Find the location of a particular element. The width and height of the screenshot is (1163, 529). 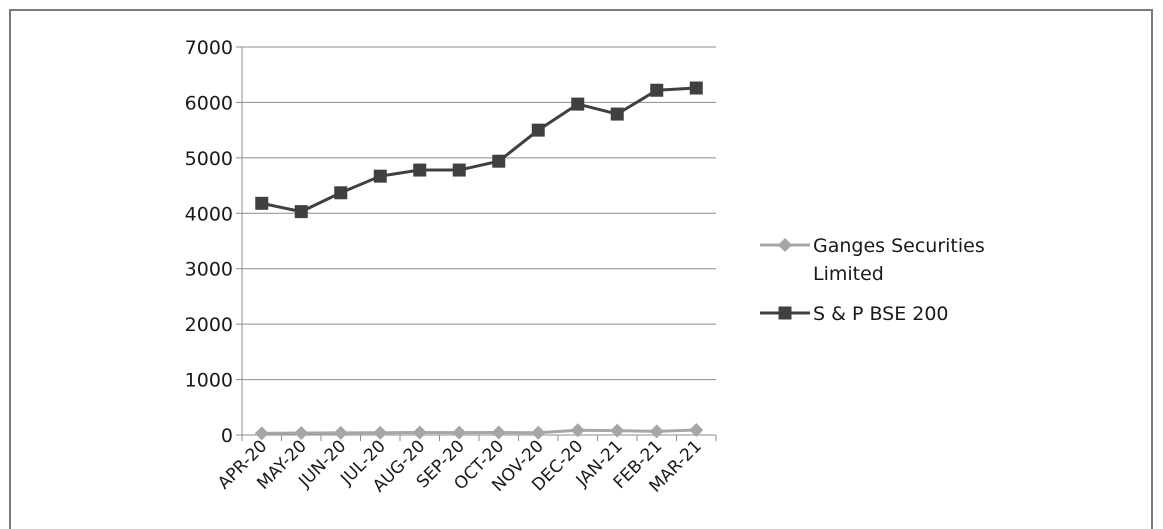

y-tick-label: 6000 is located at coordinates (209, 103).